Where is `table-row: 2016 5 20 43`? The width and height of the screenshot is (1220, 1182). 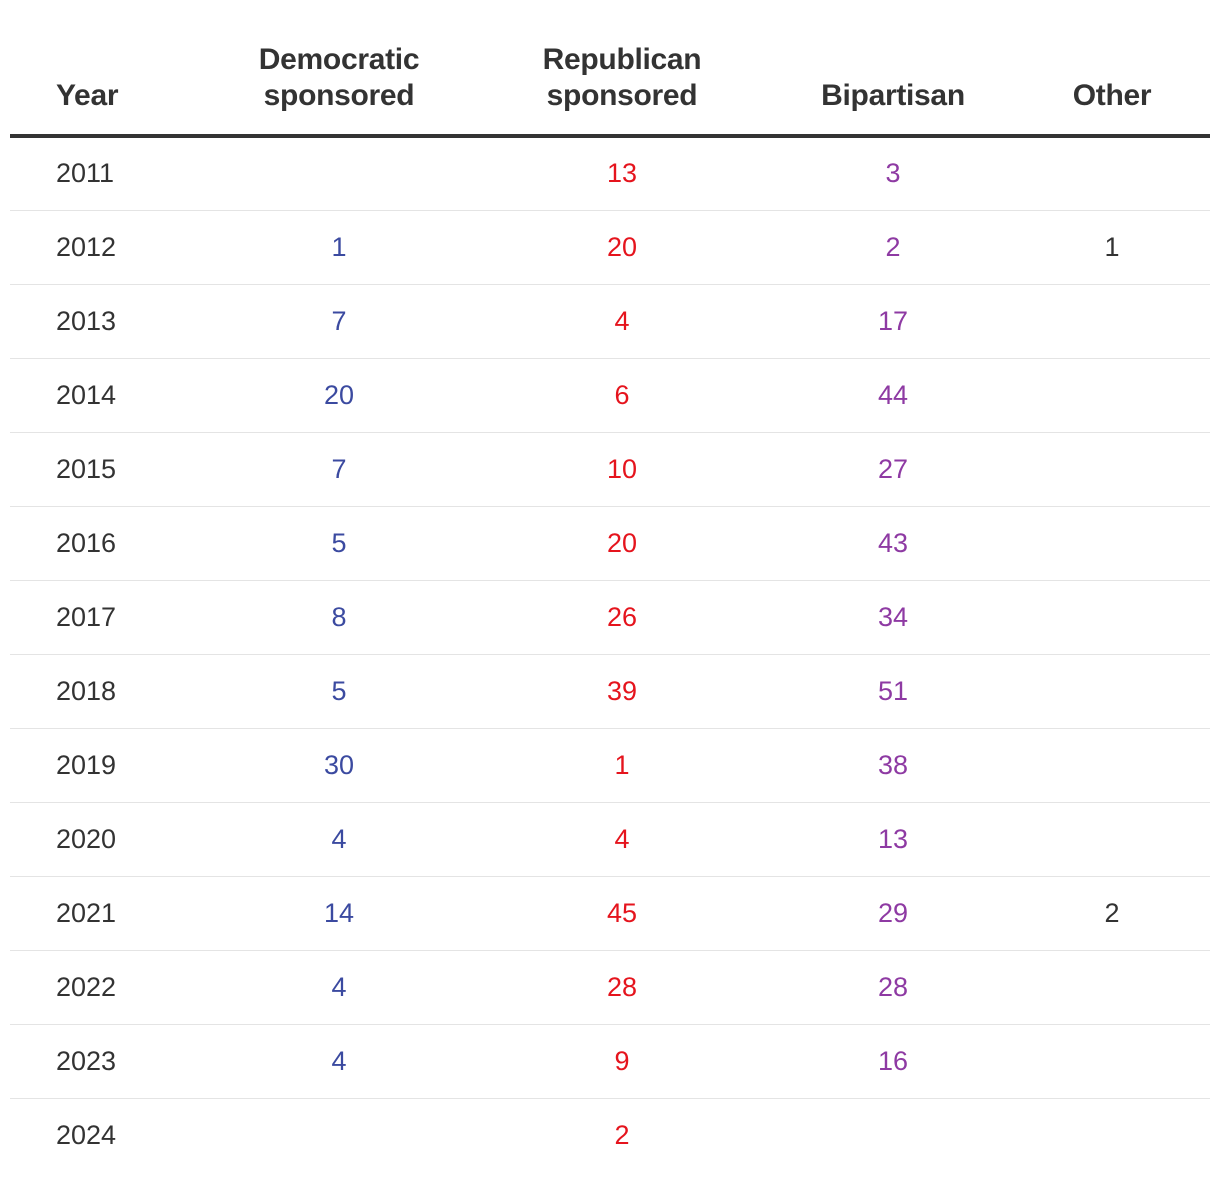 table-row: 2016 5 20 43 is located at coordinates (610, 543).